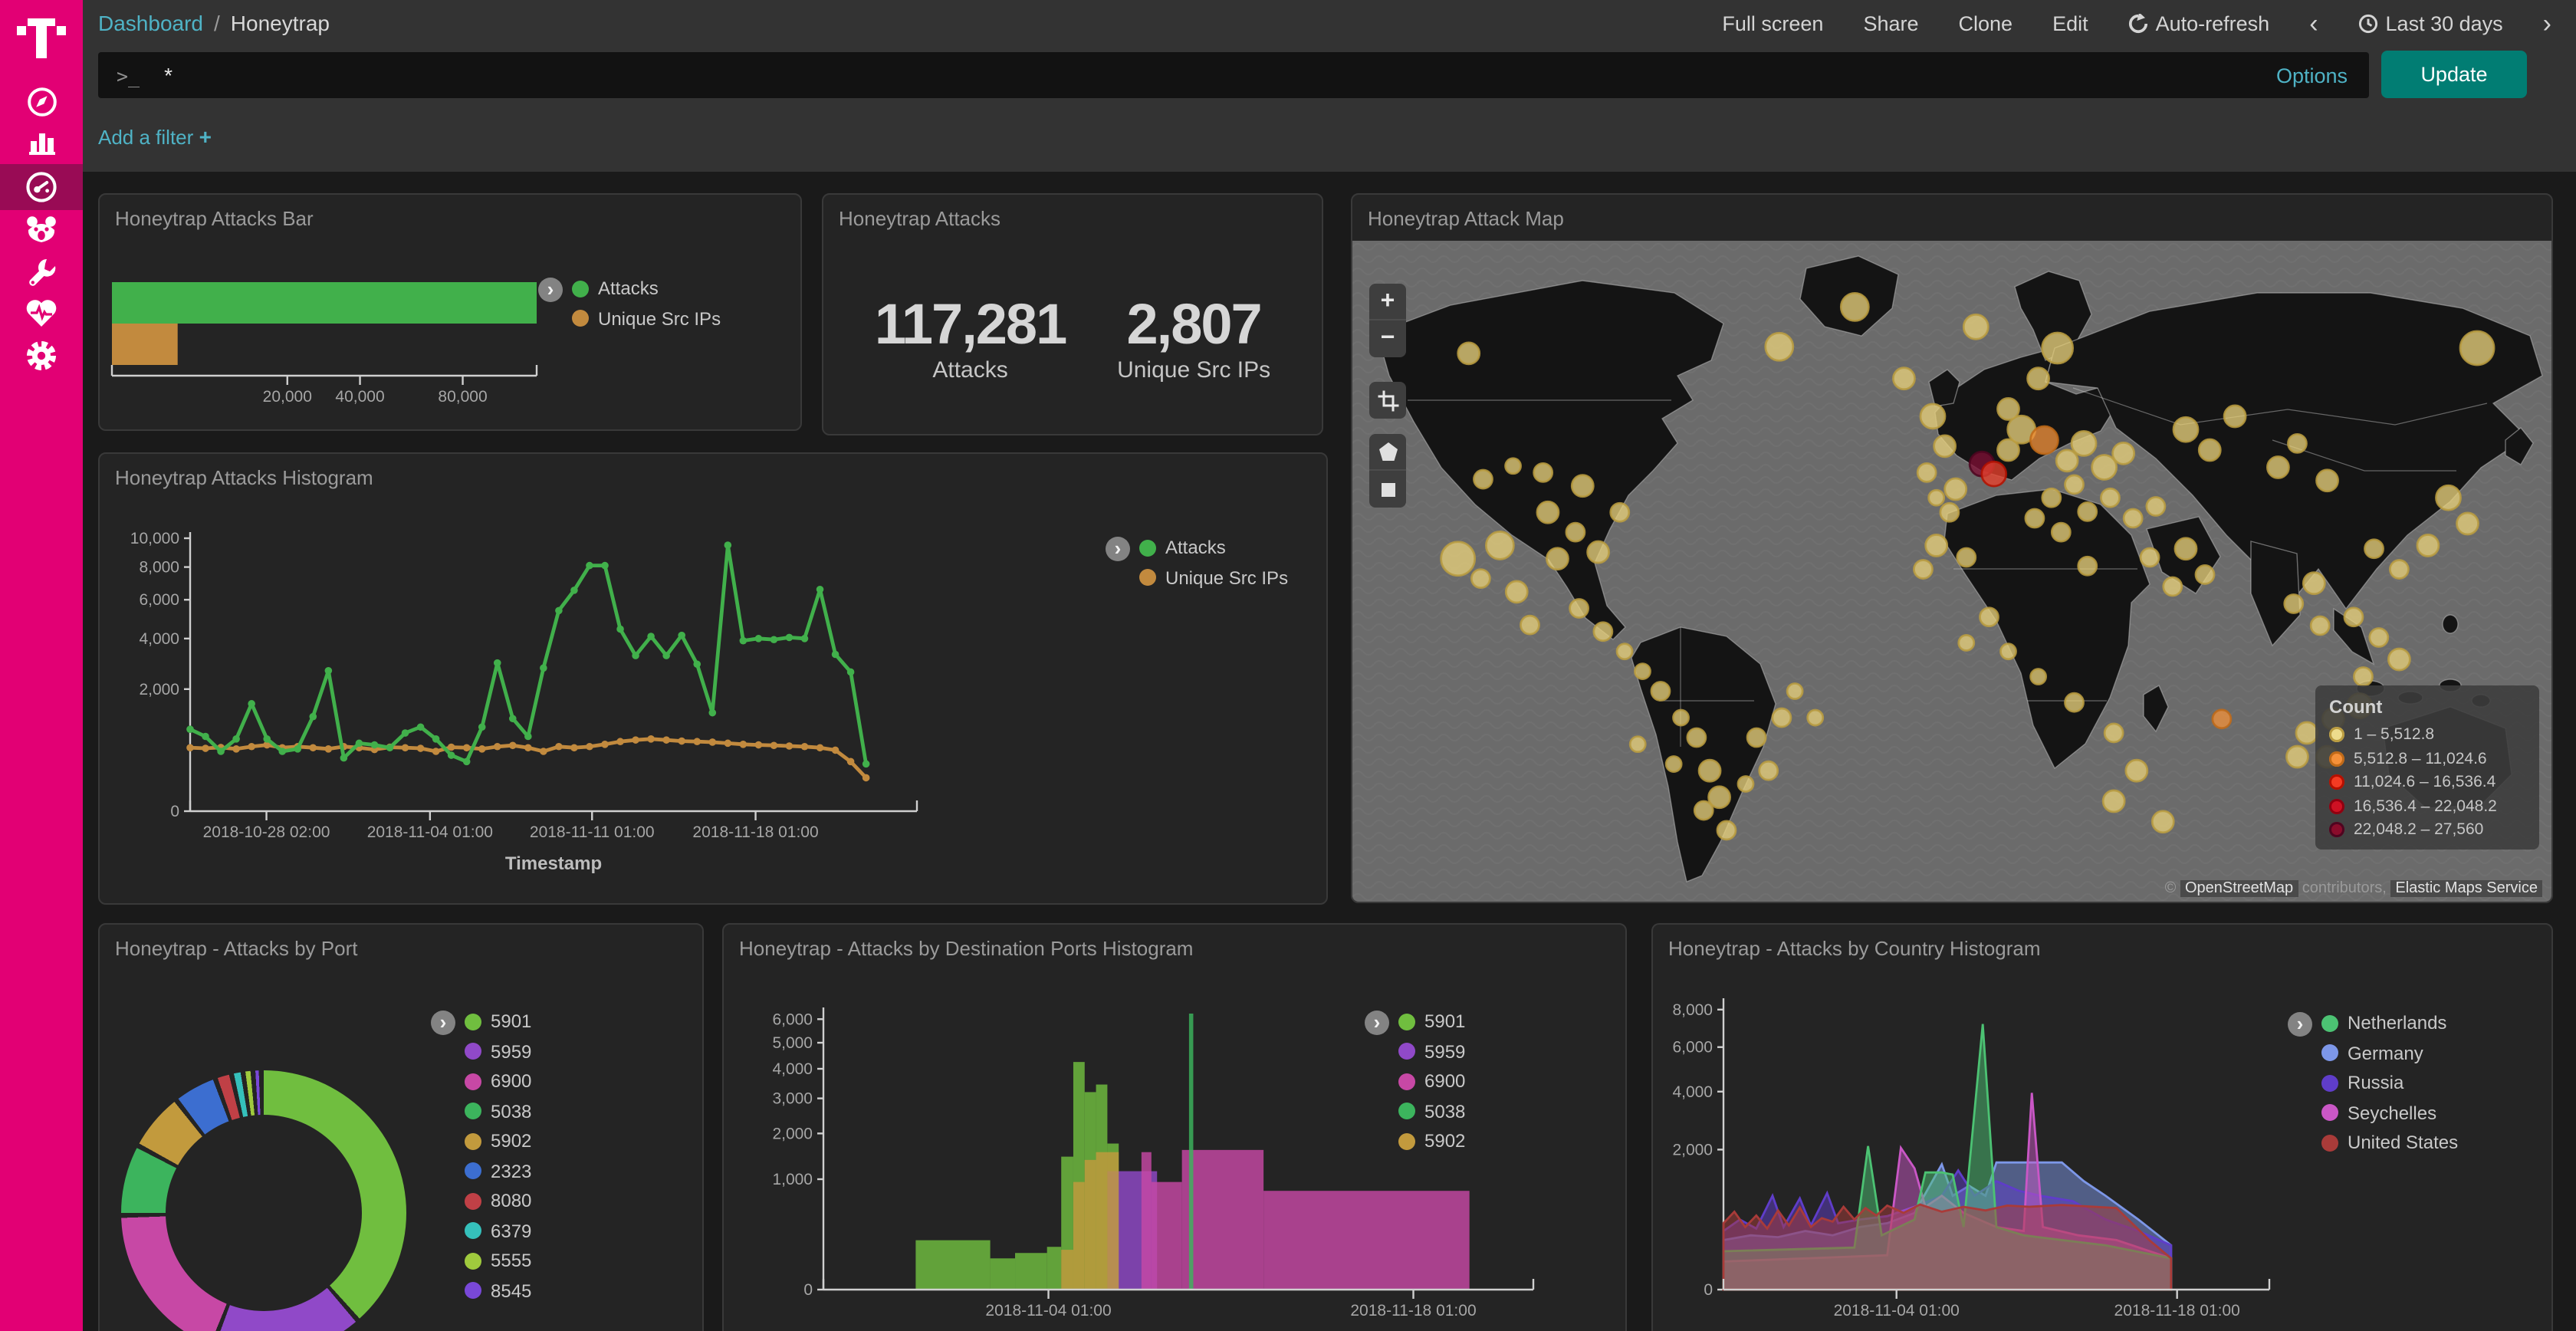 This screenshot has width=2576, height=1331. What do you see at coordinates (2198, 23) in the screenshot?
I see `auto-refresh-button: Auto-refresh` at bounding box center [2198, 23].